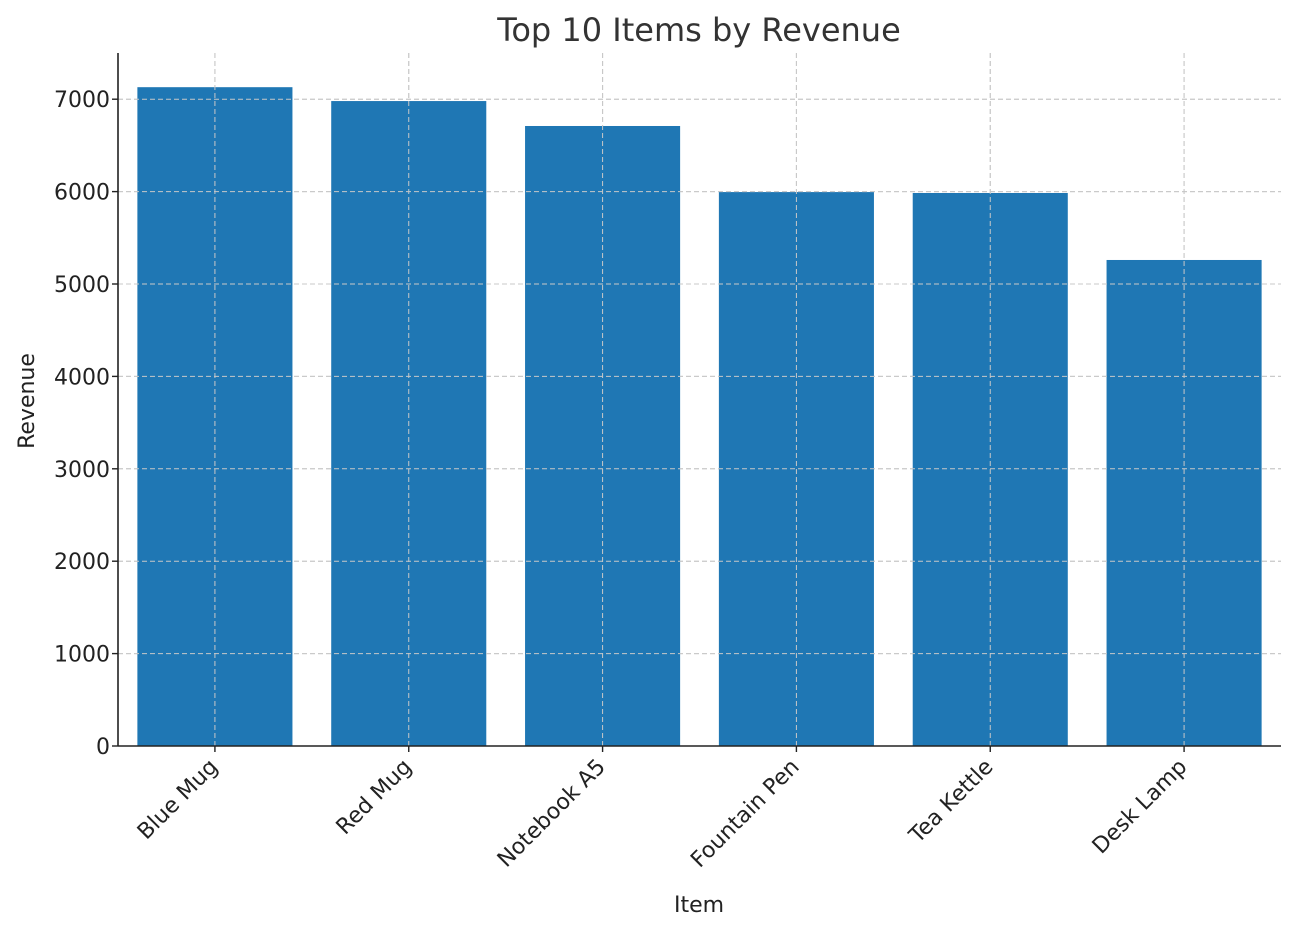  Describe the element at coordinates (86, 424) in the screenshot. I see `y-axis-ticks: 0 1000 2000 3000 4000 5000 6000 7000` at that location.